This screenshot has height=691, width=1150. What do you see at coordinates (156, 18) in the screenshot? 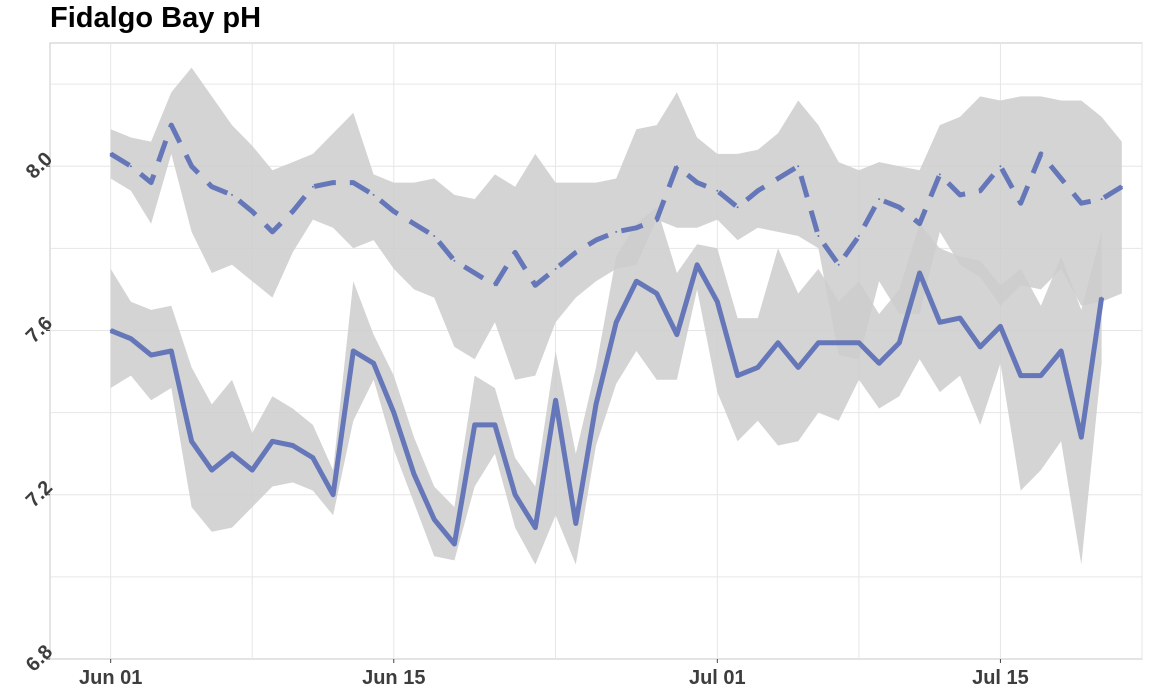
I see `chart-title: Fidalgo Bay pH` at bounding box center [156, 18].